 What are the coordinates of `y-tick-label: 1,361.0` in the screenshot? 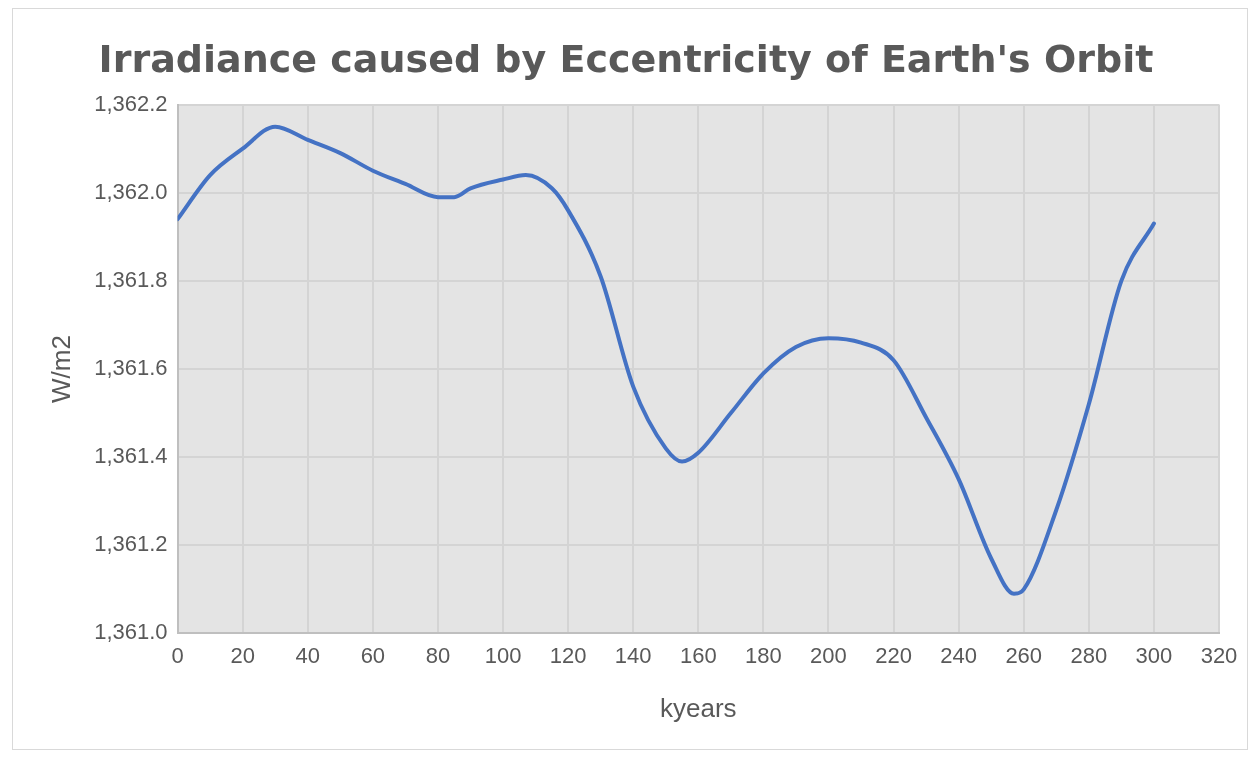 It's located at (131, 632).